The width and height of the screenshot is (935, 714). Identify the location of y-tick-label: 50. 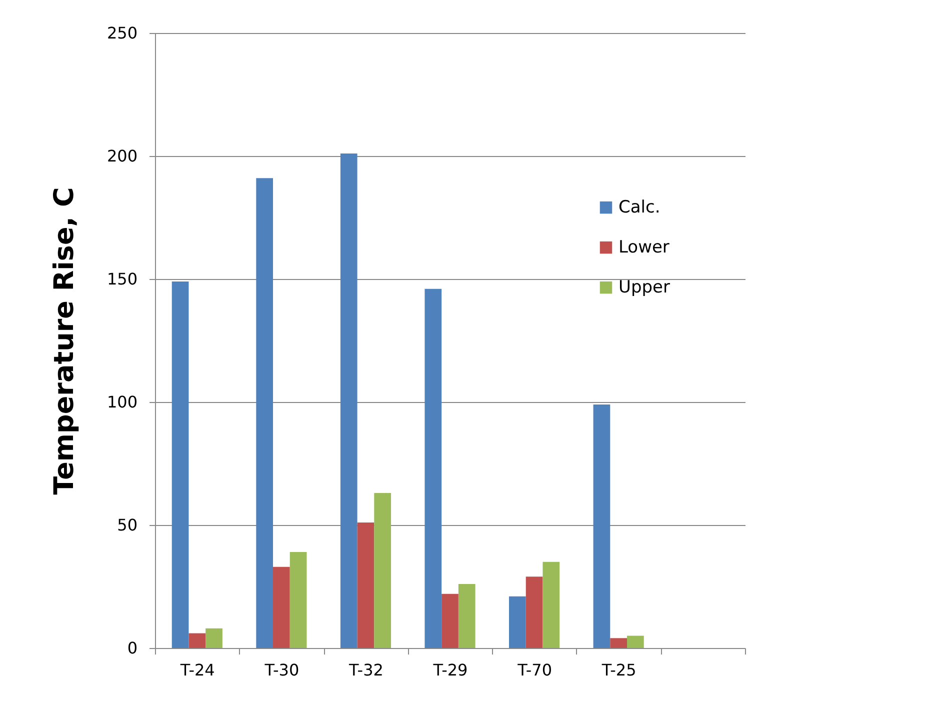
(127, 525).